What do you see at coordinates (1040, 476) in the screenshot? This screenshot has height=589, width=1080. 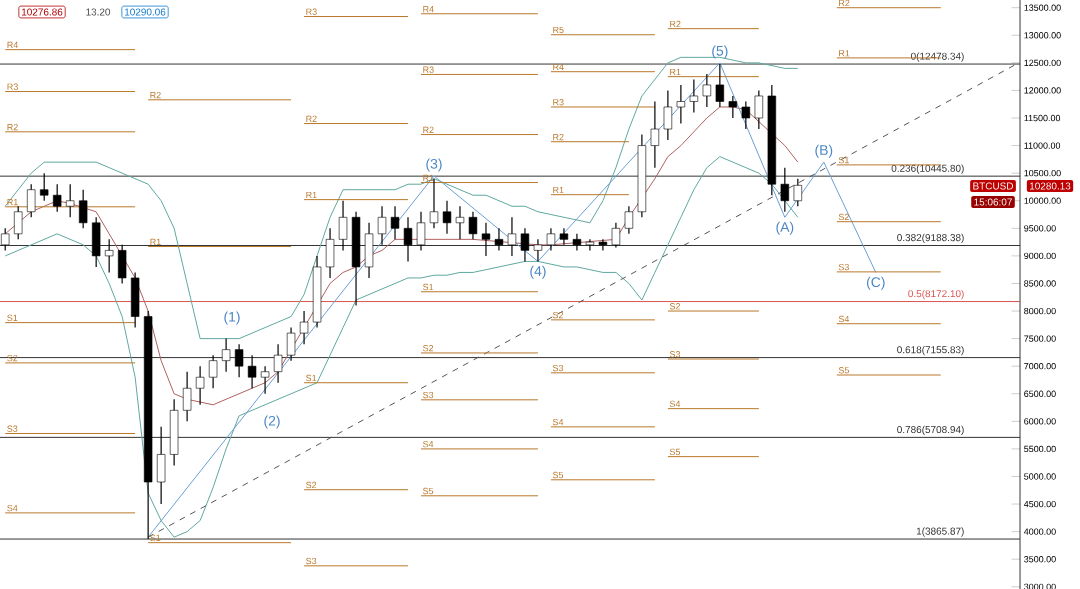 I see `y-tick-label: 5000.00` at bounding box center [1040, 476].